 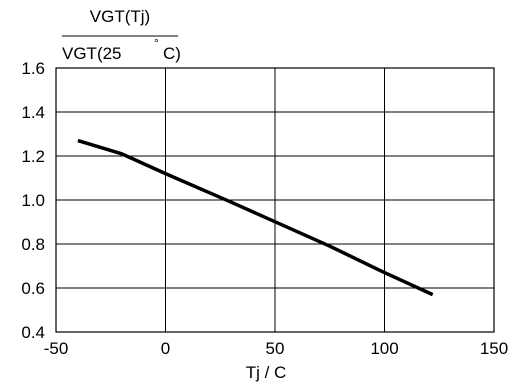 I want to click on x-tick-label: 150, so click(x=494, y=348).